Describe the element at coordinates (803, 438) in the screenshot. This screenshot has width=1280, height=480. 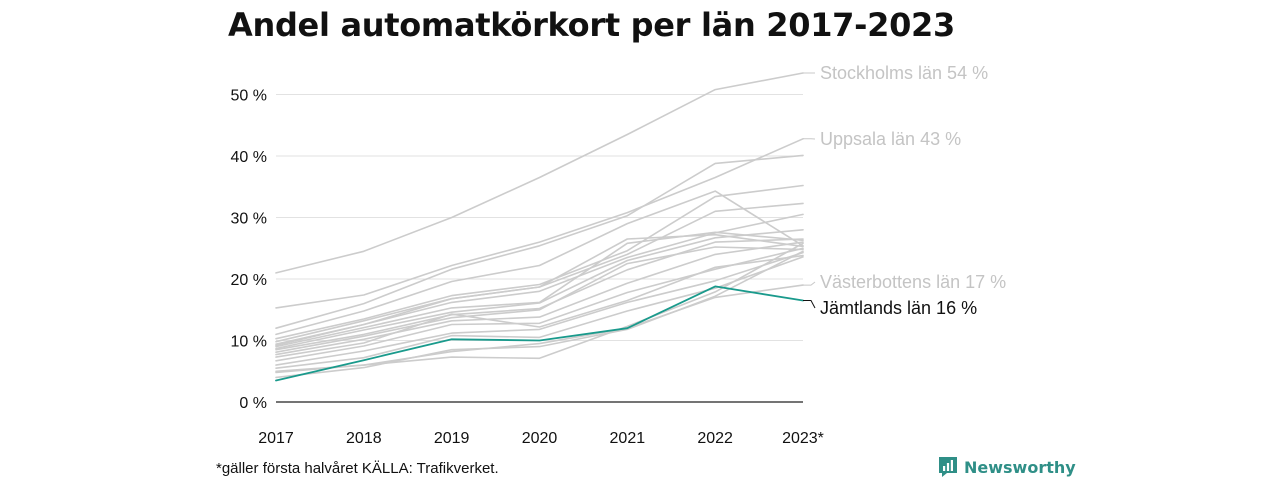
I see `x-tick-label: 2023*` at that location.